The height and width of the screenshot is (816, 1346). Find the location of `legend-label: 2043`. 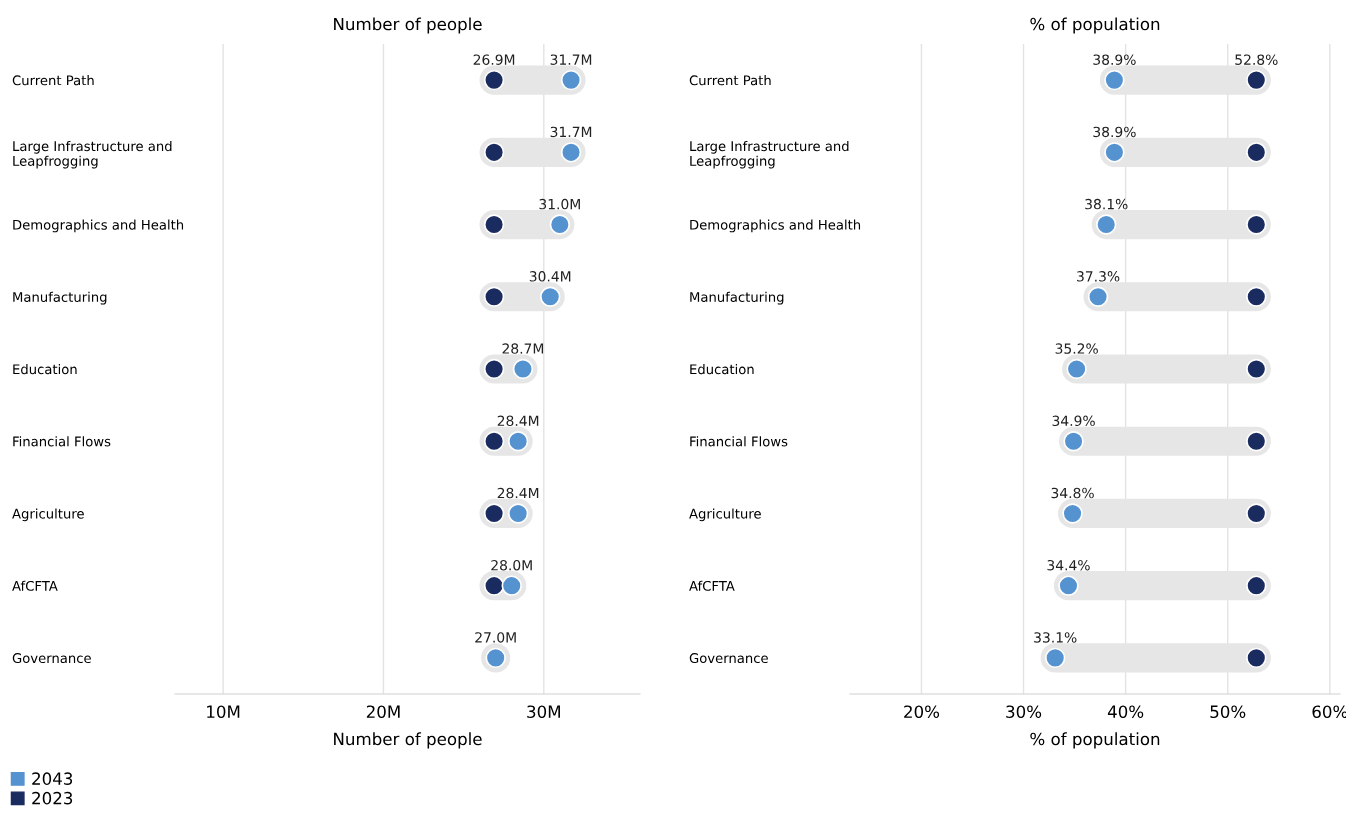

legend-label: 2043 is located at coordinates (52, 778).